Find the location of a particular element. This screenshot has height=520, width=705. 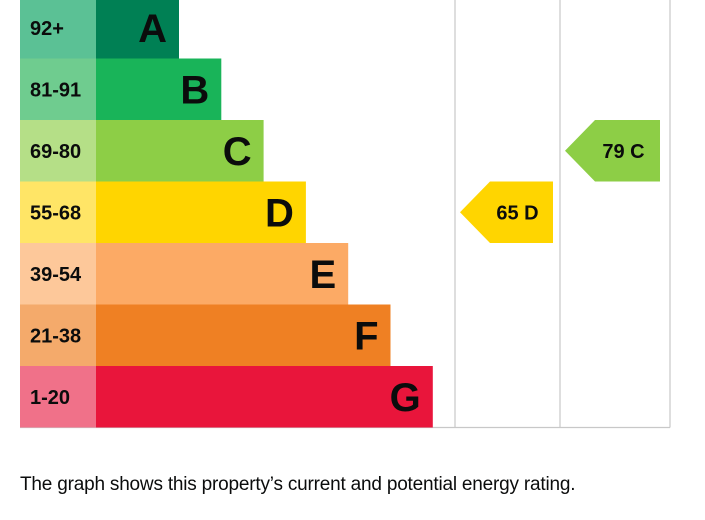

band-letter-a: A is located at coordinates (152, 29).